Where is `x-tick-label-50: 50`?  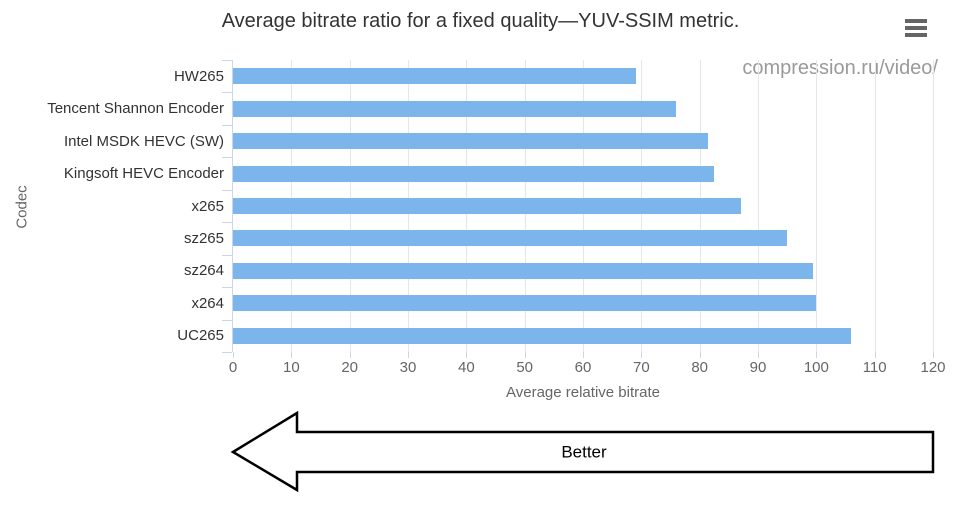 x-tick-label-50: 50 is located at coordinates (524, 367).